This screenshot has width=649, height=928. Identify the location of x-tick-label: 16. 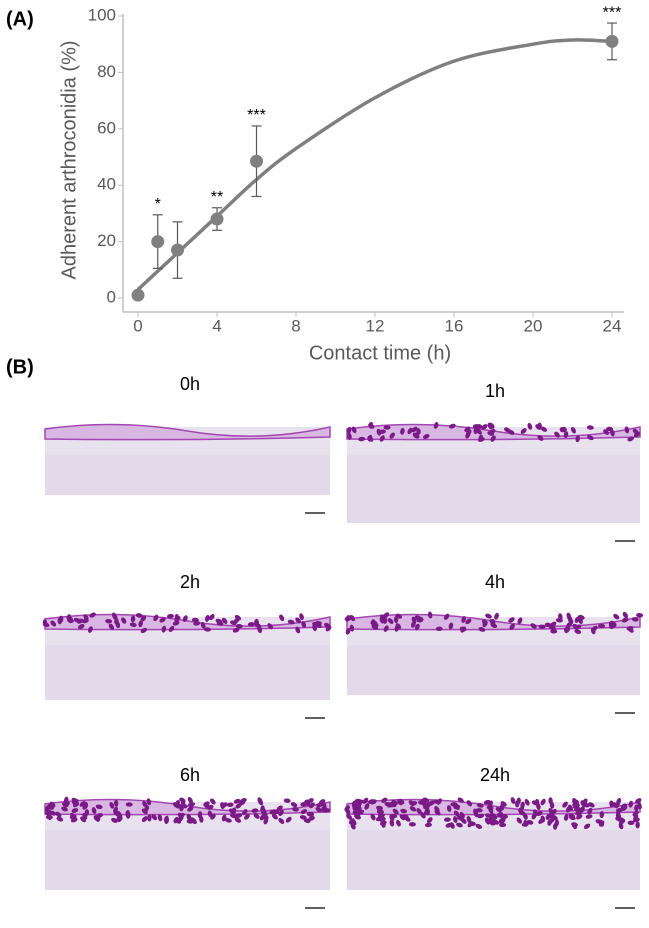
(454, 325).